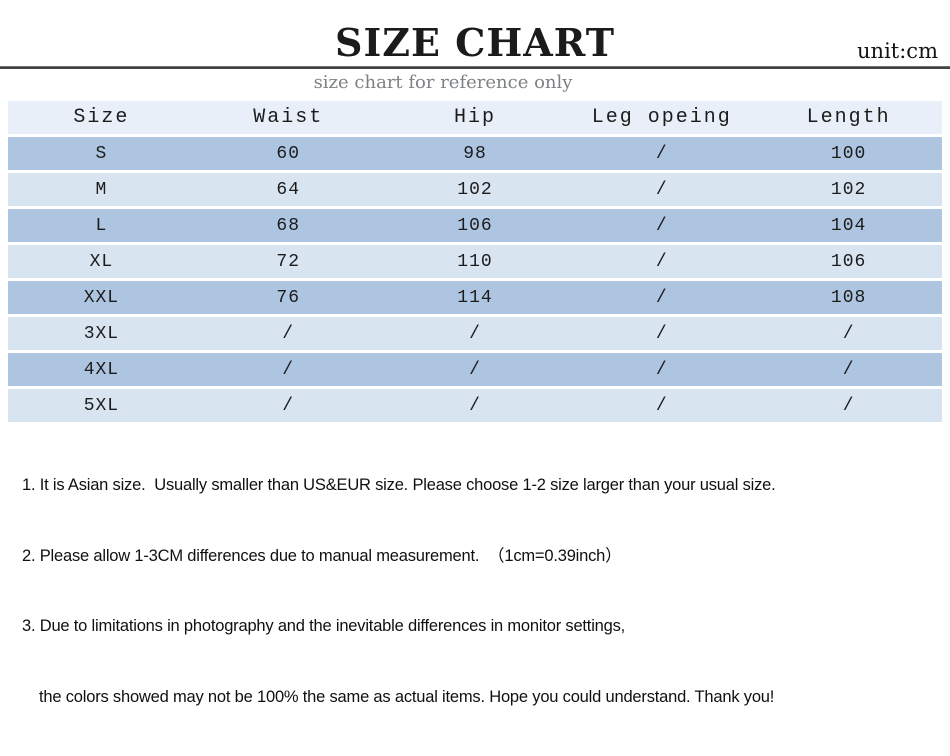 The width and height of the screenshot is (950, 756). Describe the element at coordinates (288, 189) in the screenshot. I see `table-cell: 64` at that location.